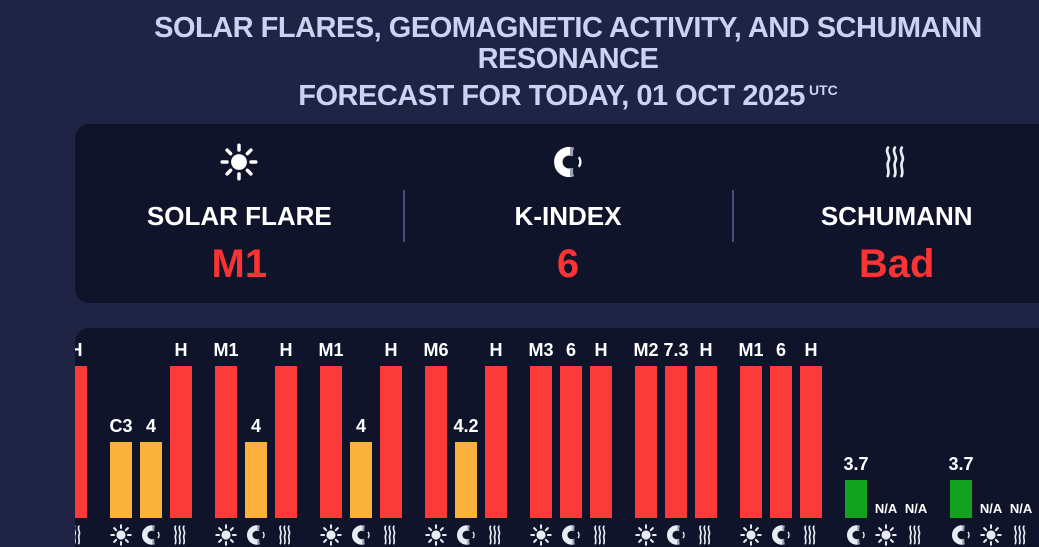 The height and width of the screenshot is (547, 1039). I want to click on forecast-day-group: 3.7N/AN/AOct 02, so click(885, 442).